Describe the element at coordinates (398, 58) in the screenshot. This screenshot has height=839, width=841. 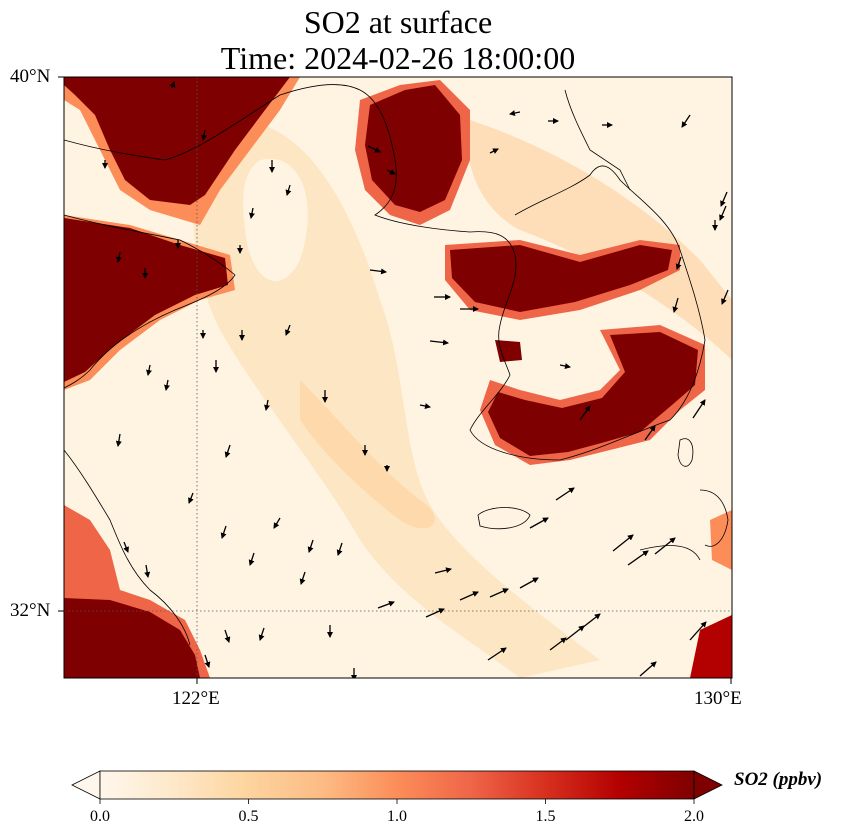
I see `map-time: Time: 2024-02-26 18:00:00` at that location.